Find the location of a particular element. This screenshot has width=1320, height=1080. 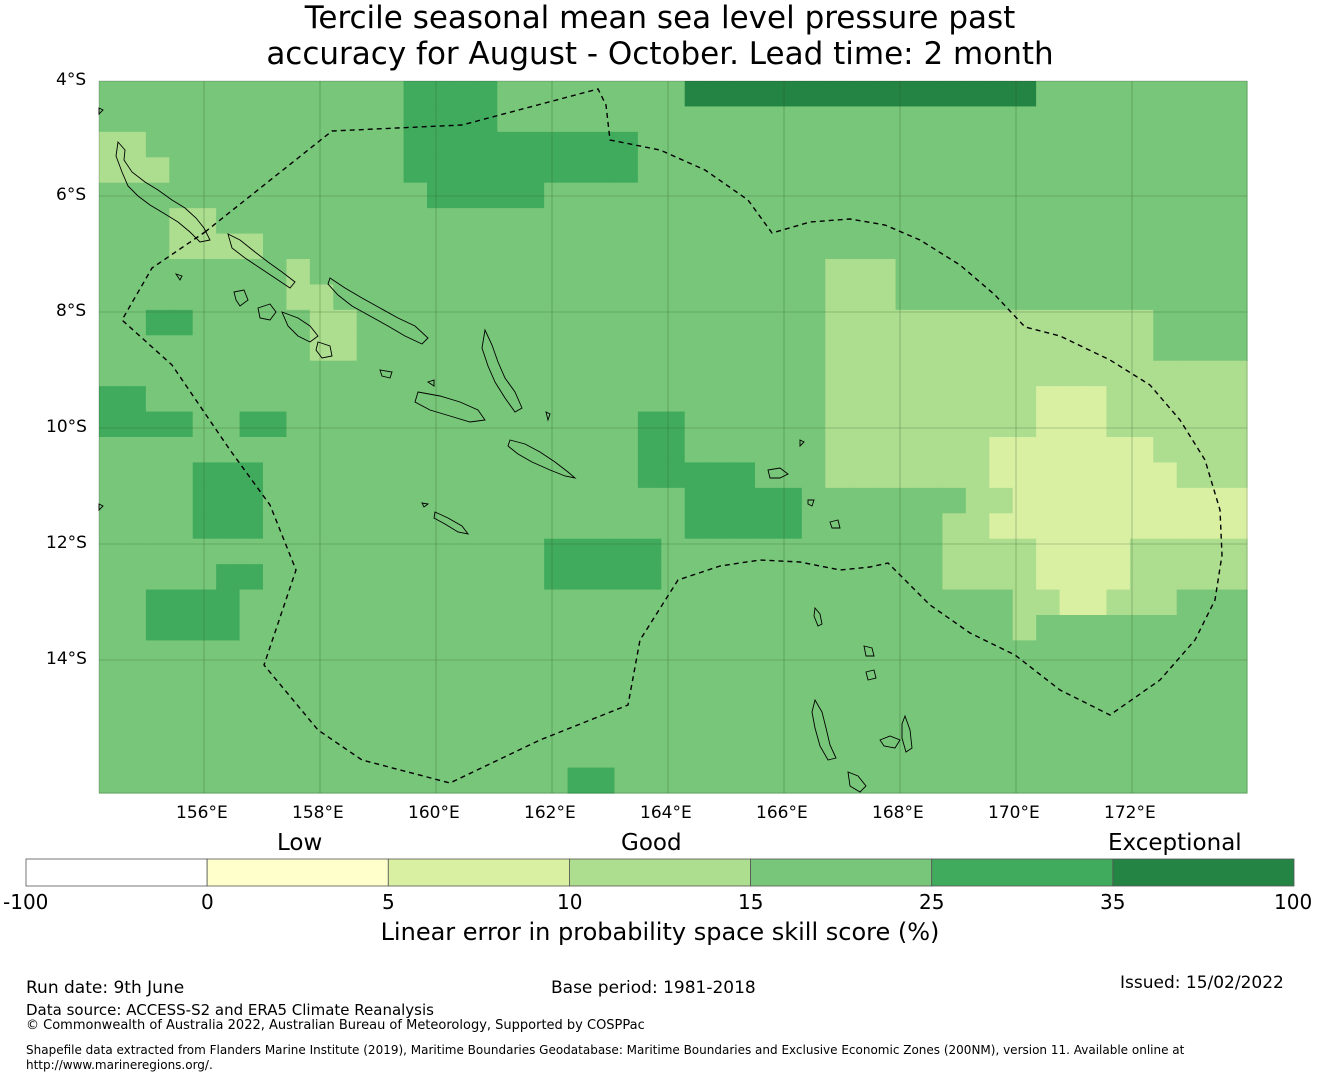

cb-tick-25: 25 is located at coordinates (932, 902).